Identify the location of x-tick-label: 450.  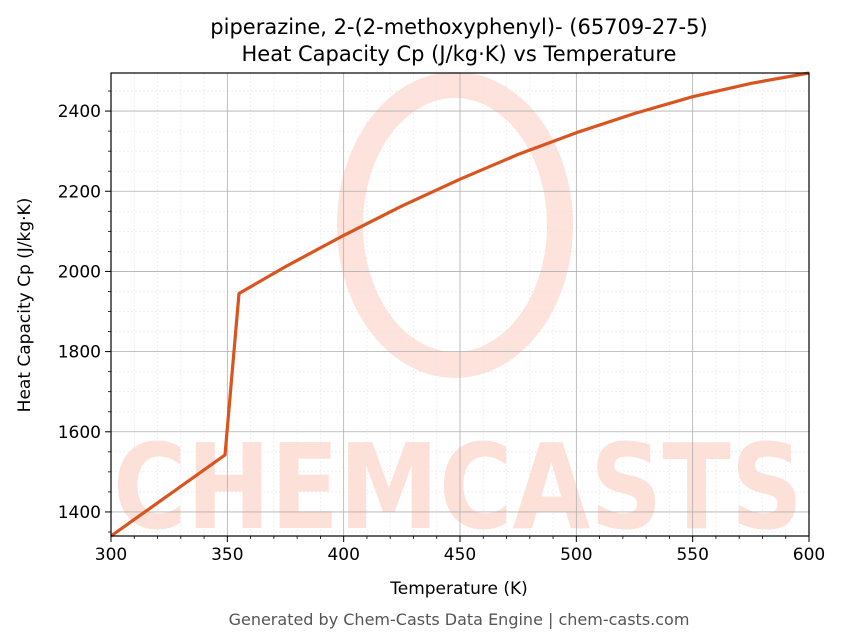
(460, 555).